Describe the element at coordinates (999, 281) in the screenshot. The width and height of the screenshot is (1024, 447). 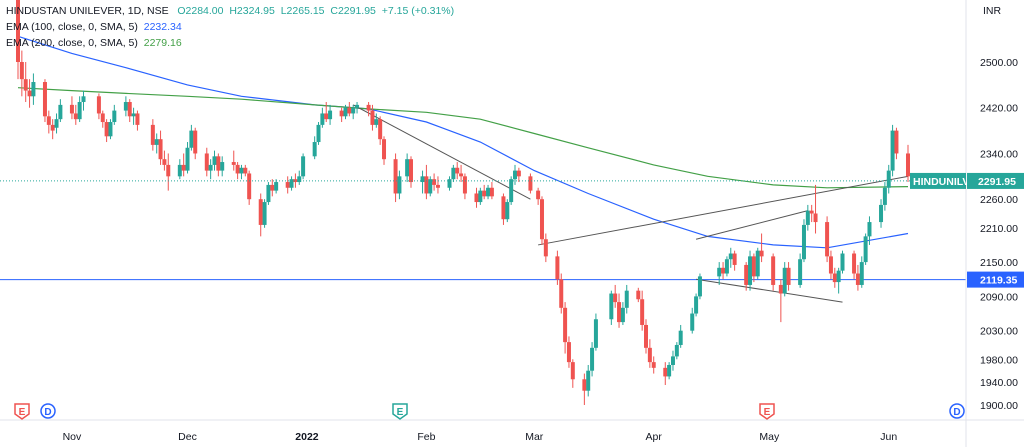
I see `hline-price-tag-label: 2119.35` at that location.